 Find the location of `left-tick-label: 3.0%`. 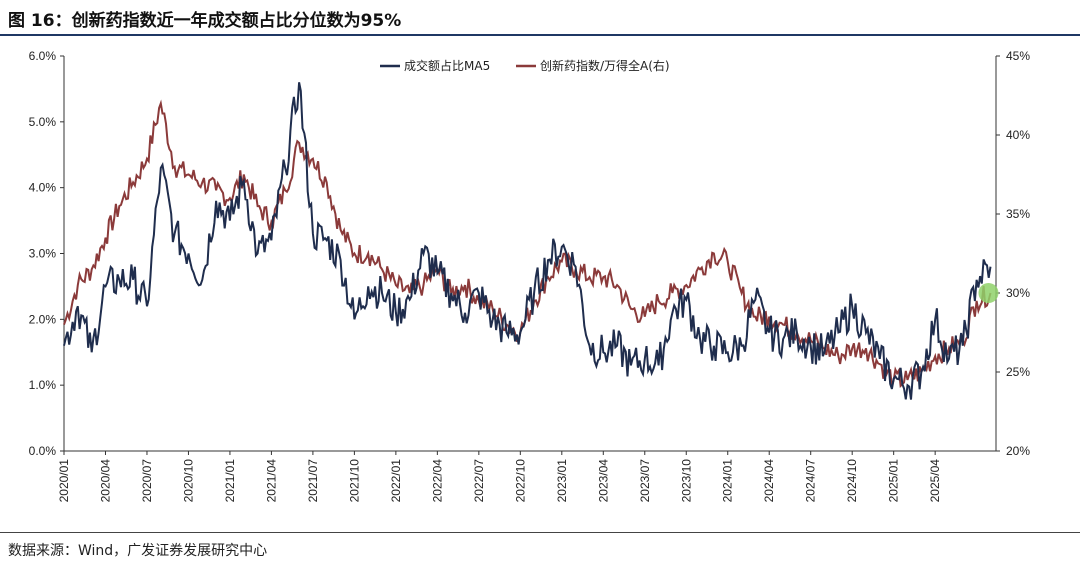

left-tick-label: 3.0% is located at coordinates (43, 254).